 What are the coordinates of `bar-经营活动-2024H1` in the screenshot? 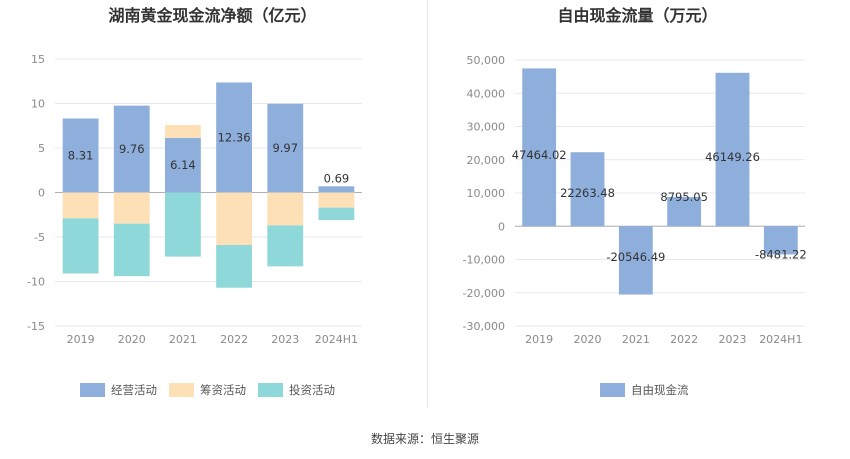 It's located at (336, 189).